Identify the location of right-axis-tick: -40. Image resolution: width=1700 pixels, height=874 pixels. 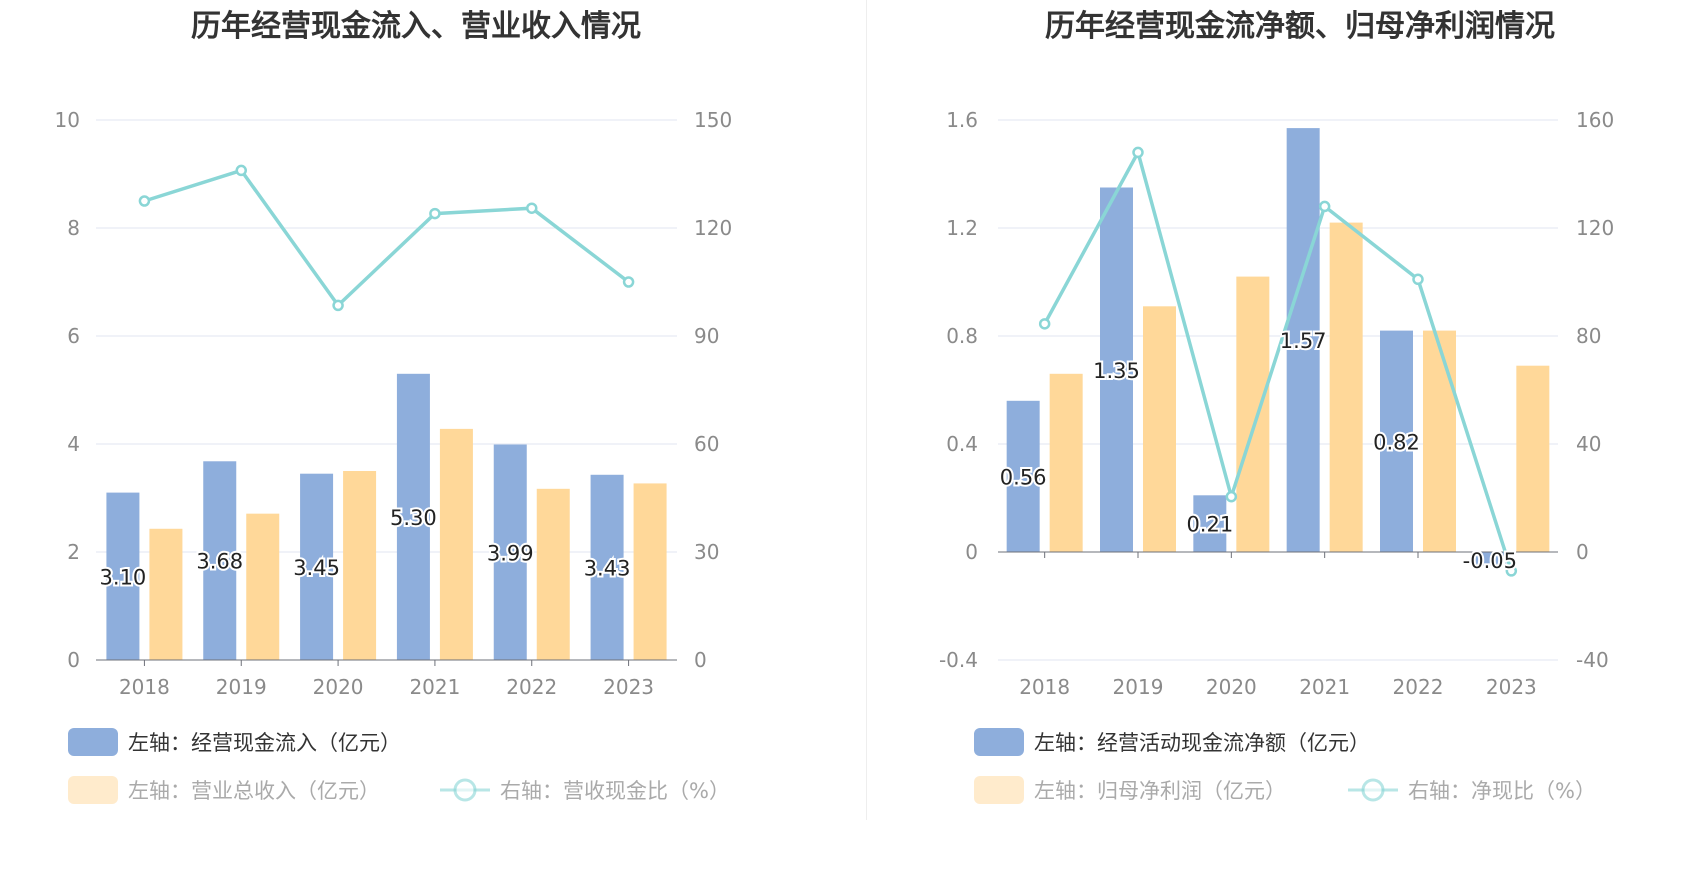
(1592, 660).